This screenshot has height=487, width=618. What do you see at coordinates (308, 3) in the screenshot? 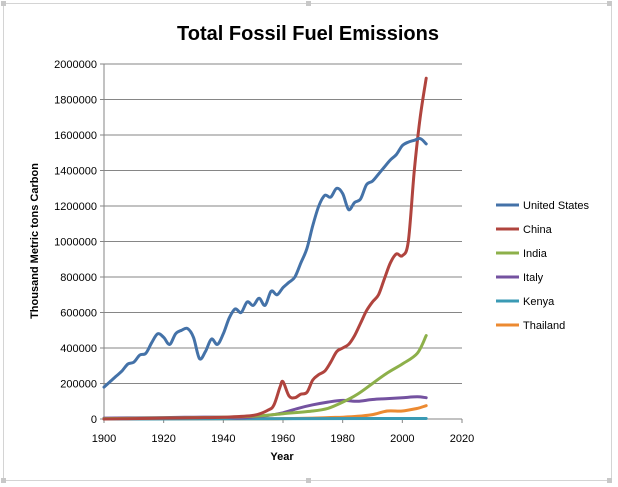
I see `resize-handle-top` at bounding box center [308, 3].